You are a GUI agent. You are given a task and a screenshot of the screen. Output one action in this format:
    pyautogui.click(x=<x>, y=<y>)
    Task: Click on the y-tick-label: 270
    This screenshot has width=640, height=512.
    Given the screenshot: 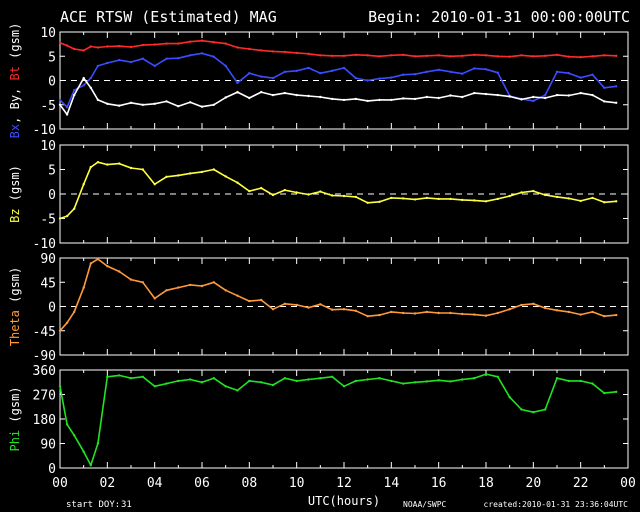 What is the action you would take?
    pyautogui.click(x=44, y=396)
    